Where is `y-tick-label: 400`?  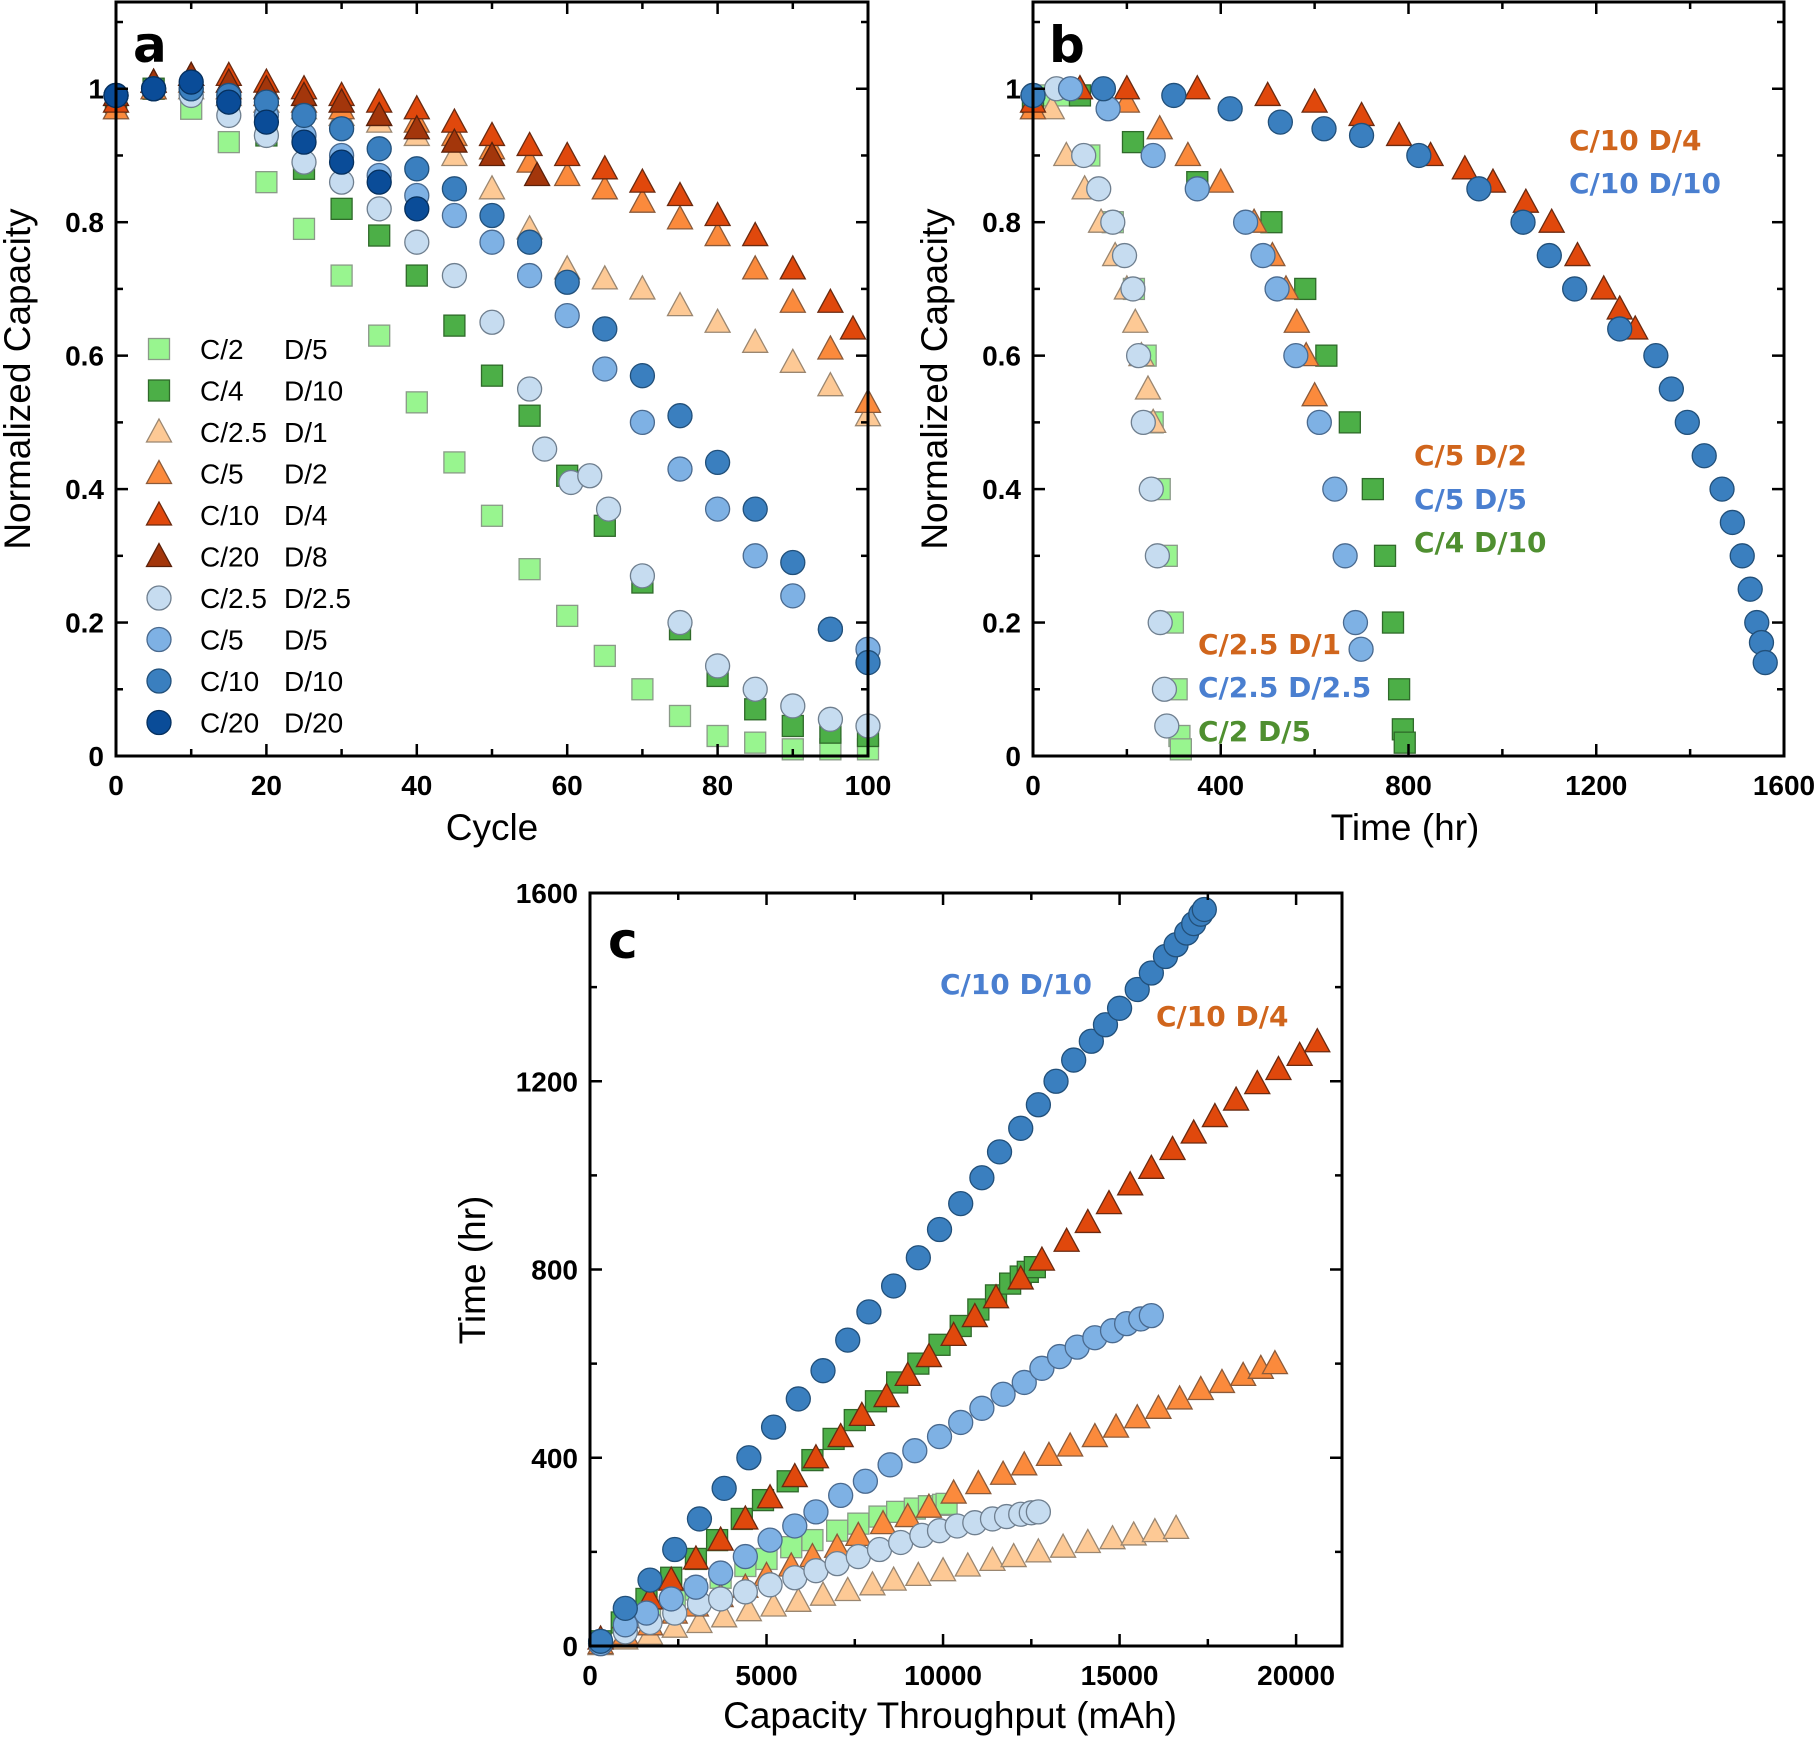 y-tick-label: 400 is located at coordinates (554, 1458).